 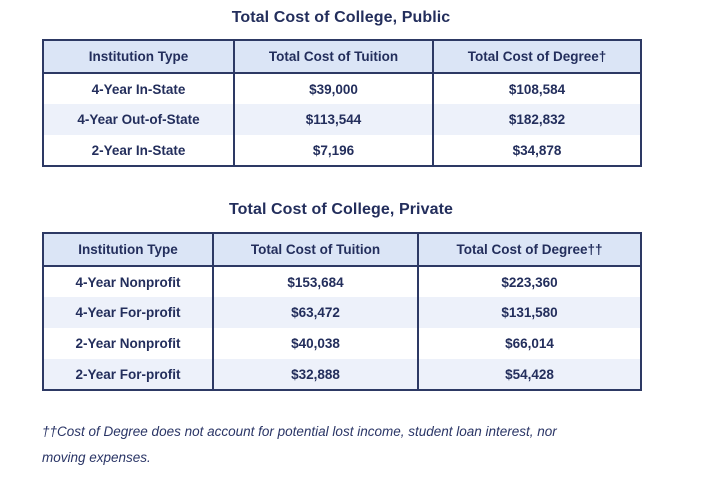 What do you see at coordinates (529, 374) in the screenshot?
I see `cell-degree-cost: $54,428` at bounding box center [529, 374].